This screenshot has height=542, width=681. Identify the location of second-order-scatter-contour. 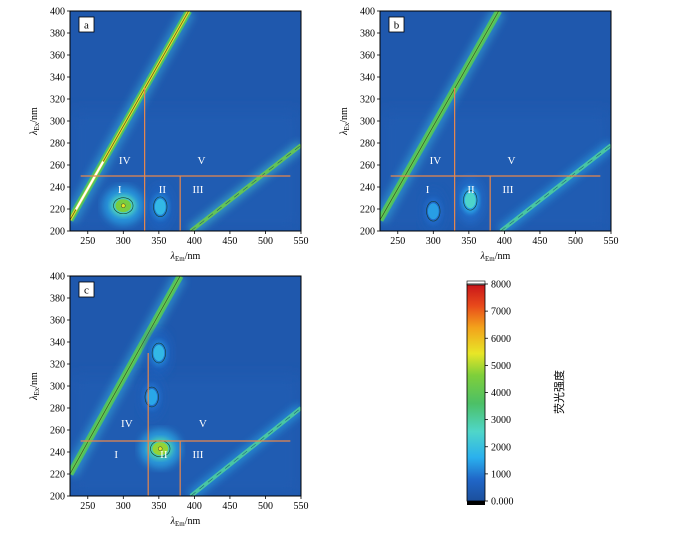
(245, 187).